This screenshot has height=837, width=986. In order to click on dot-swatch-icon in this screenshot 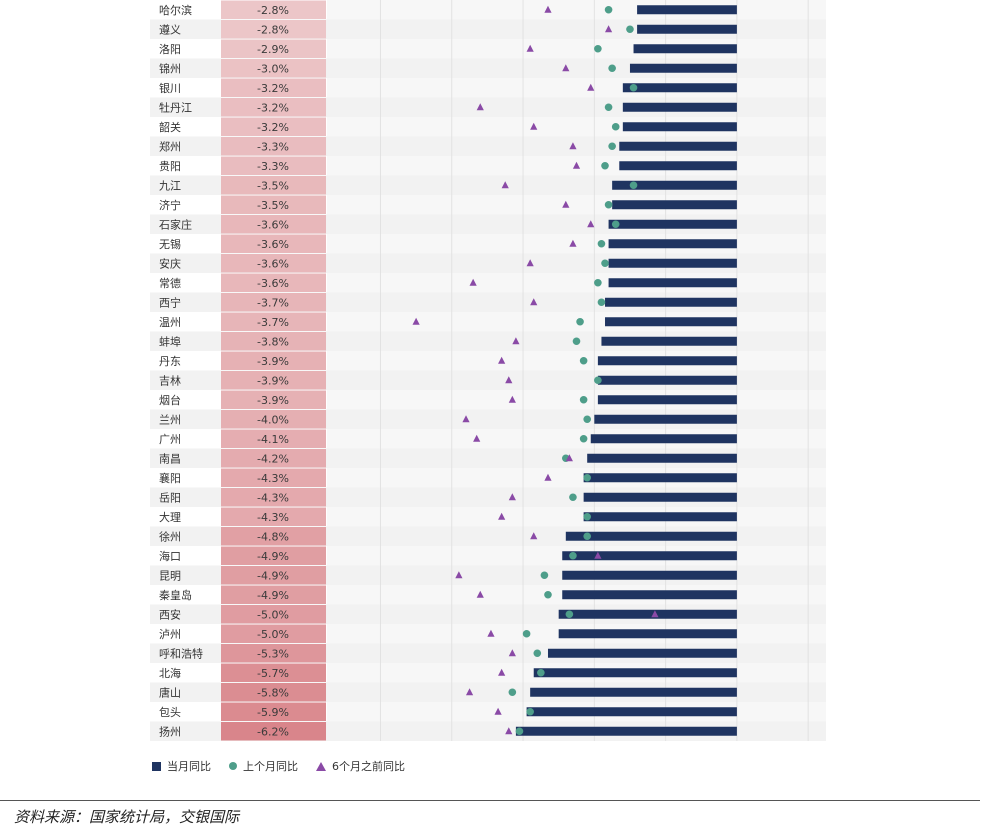, I will do `click(233, 766)`.